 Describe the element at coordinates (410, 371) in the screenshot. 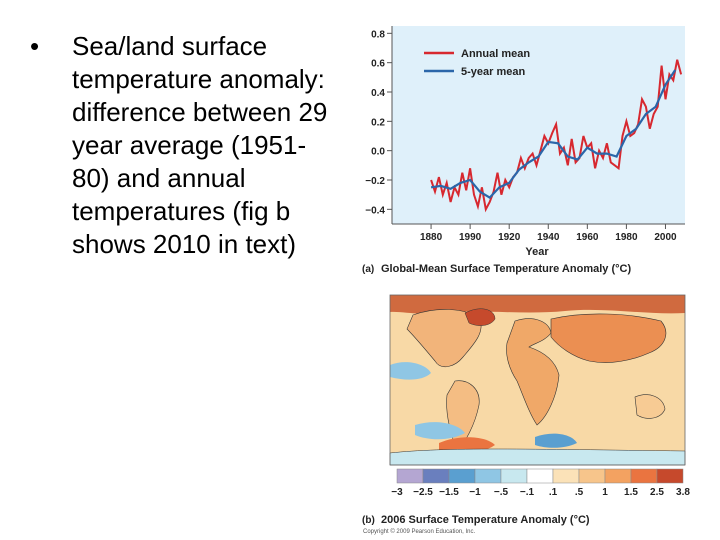

I see `pacific-cool-patch` at that location.